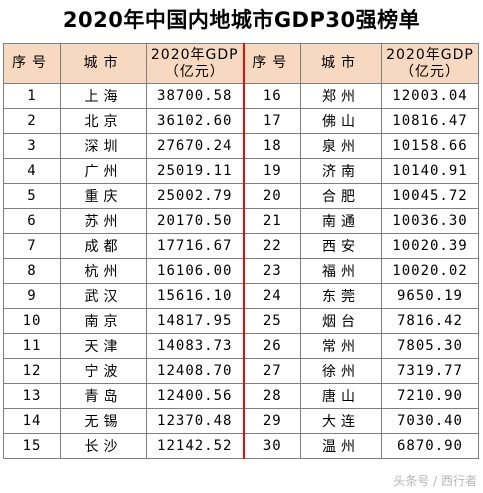  I want to click on gdp-cell: 10140.91, so click(430, 171).